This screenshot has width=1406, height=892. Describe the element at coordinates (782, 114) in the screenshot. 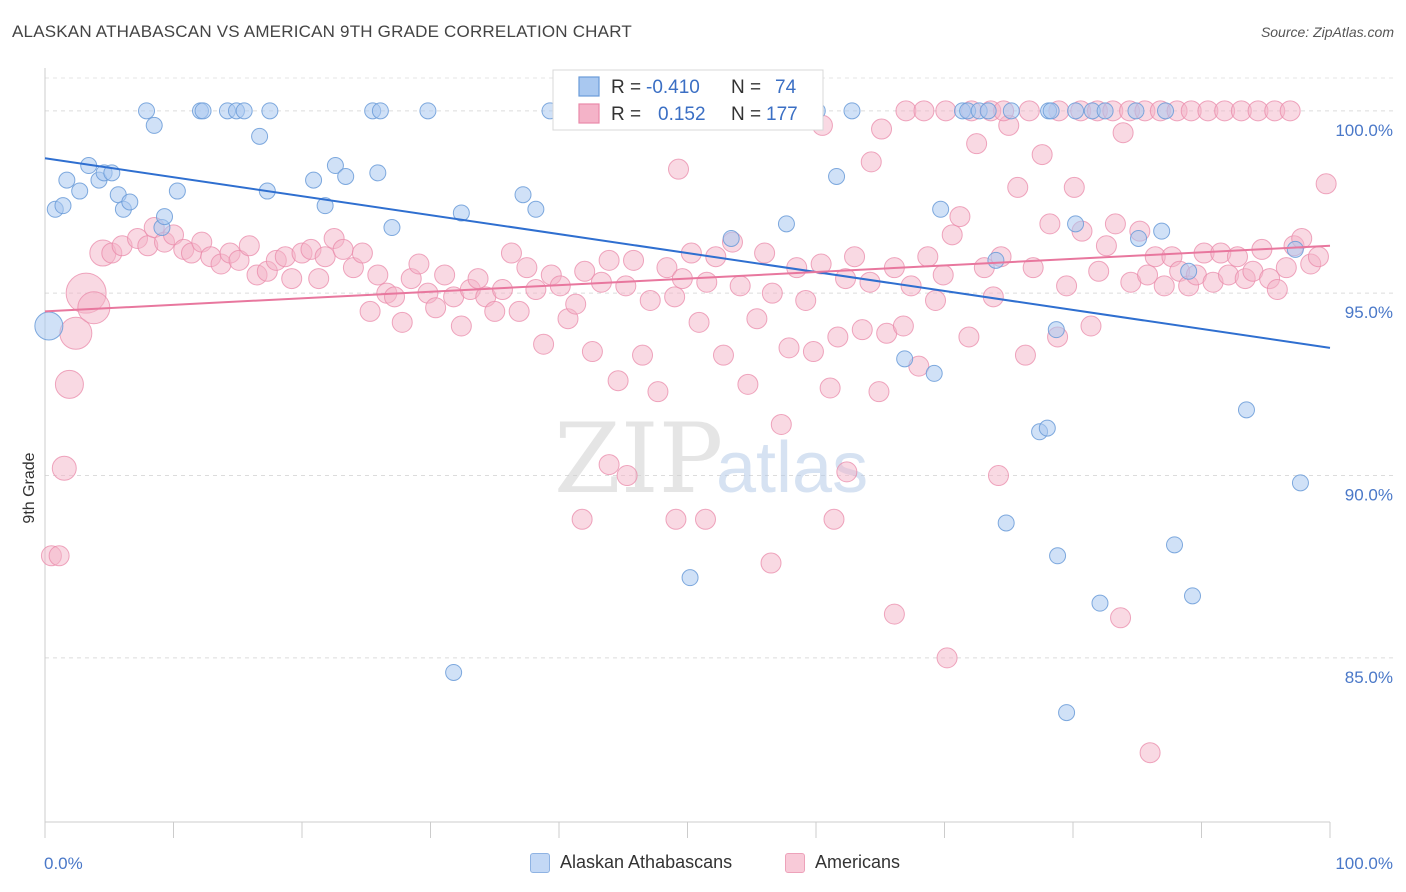

I see `legend-n-value-2: 177` at that location.